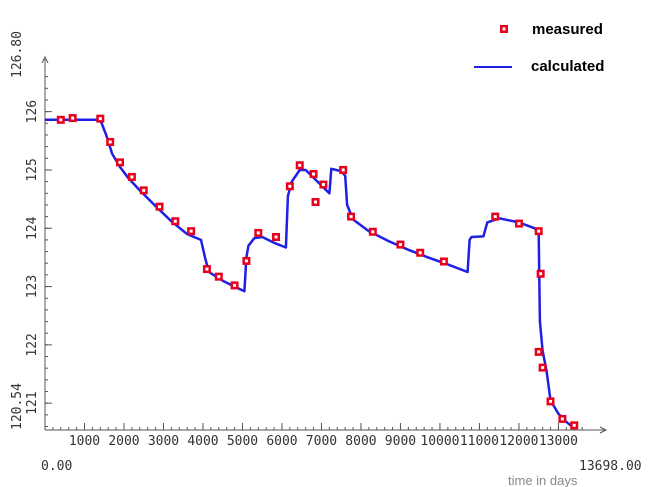  What do you see at coordinates (32, 286) in the screenshot?
I see `y-tick-label: 123` at bounding box center [32, 286].